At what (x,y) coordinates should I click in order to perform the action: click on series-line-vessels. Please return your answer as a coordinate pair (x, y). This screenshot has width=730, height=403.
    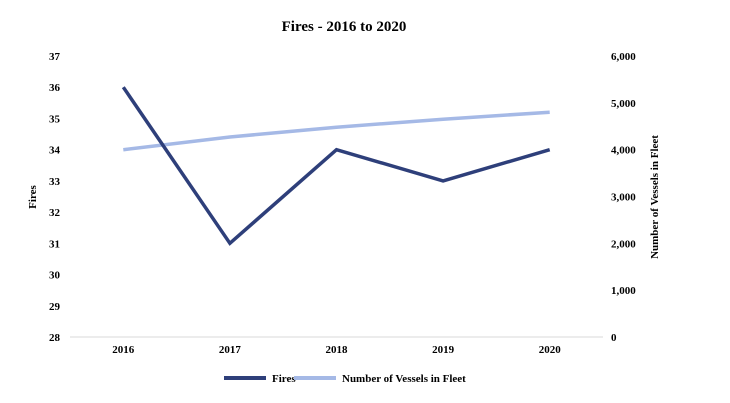
    Looking at the image, I should click on (336, 131).